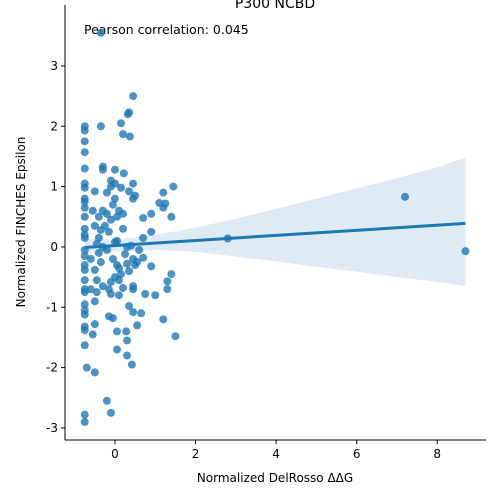 The image size is (500, 500). I want to click on x-tick-label: 0, so click(115, 454).